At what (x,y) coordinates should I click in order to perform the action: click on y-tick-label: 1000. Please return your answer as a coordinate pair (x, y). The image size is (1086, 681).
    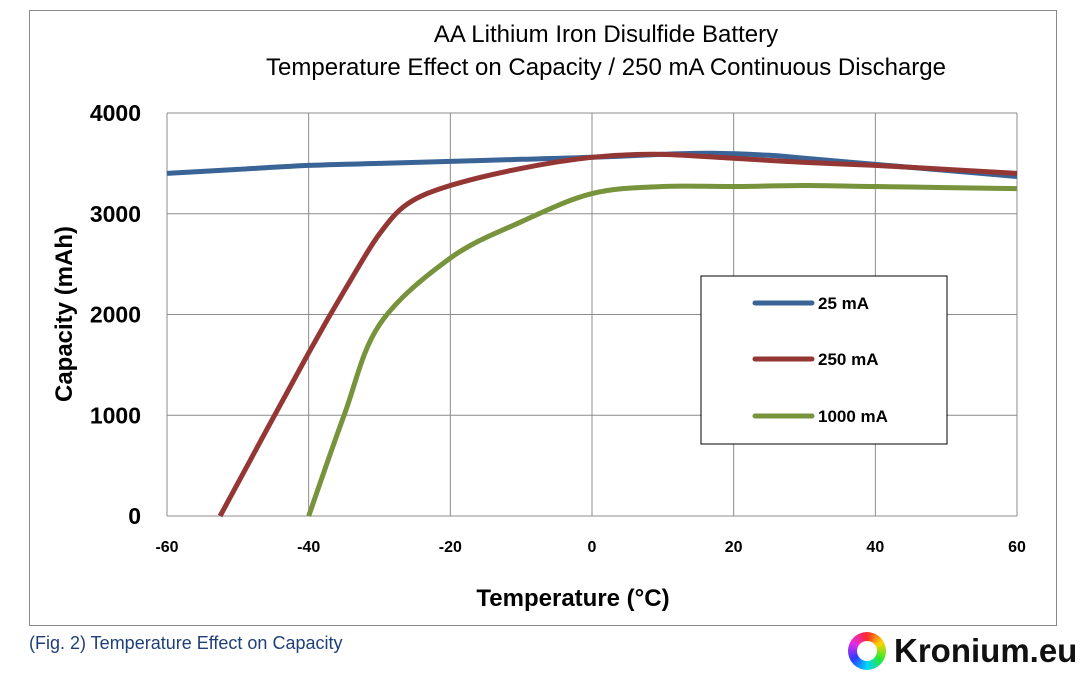
    Looking at the image, I should click on (115, 415).